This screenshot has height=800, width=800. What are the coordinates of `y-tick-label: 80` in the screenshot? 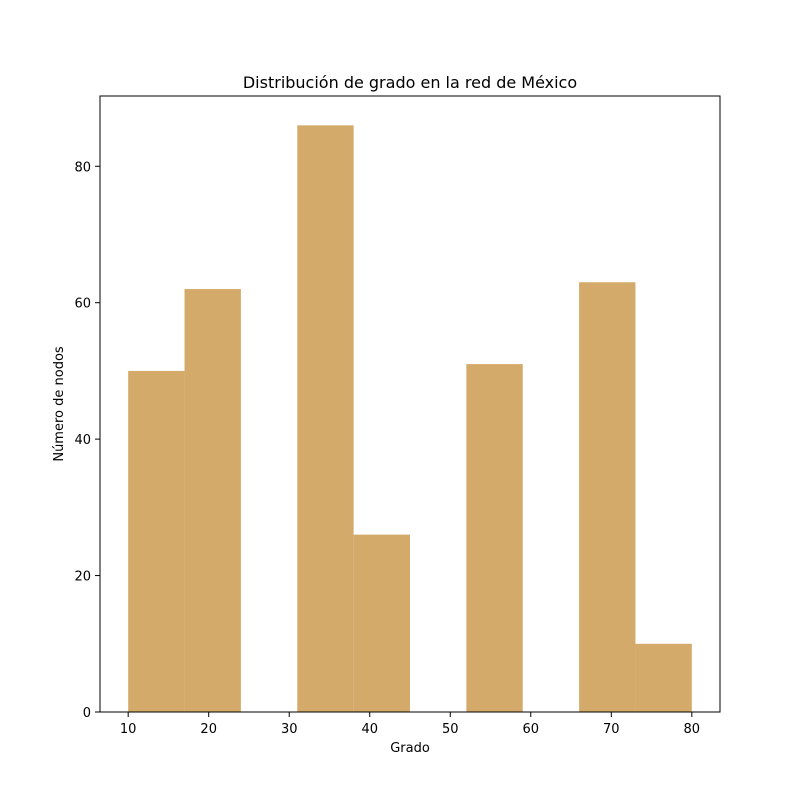 It's located at (82, 167).